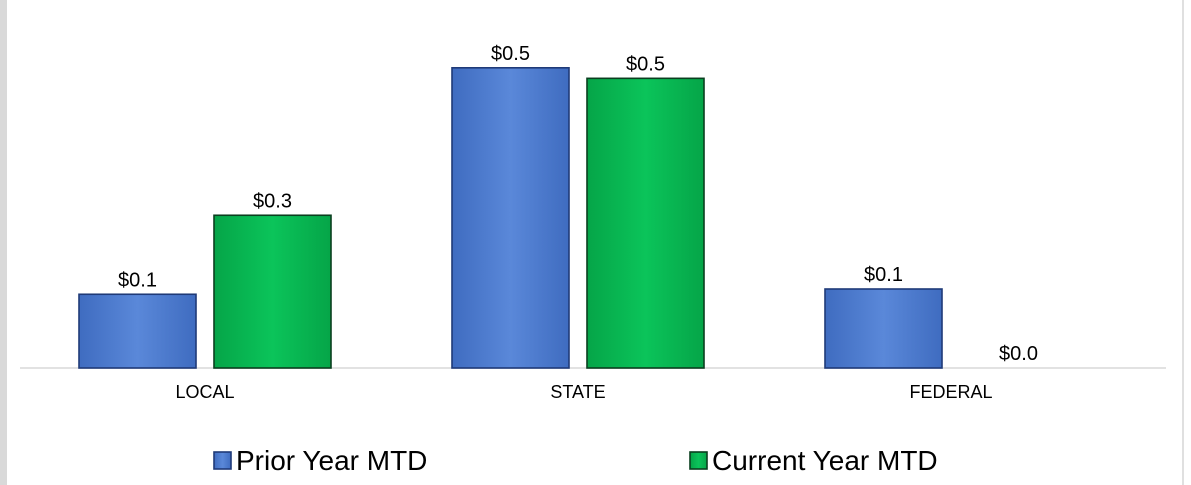 Image resolution: width=1191 pixels, height=485 pixels. Describe the element at coordinates (1018, 354) in the screenshot. I see `data-label-federal-current: $0.0` at that location.